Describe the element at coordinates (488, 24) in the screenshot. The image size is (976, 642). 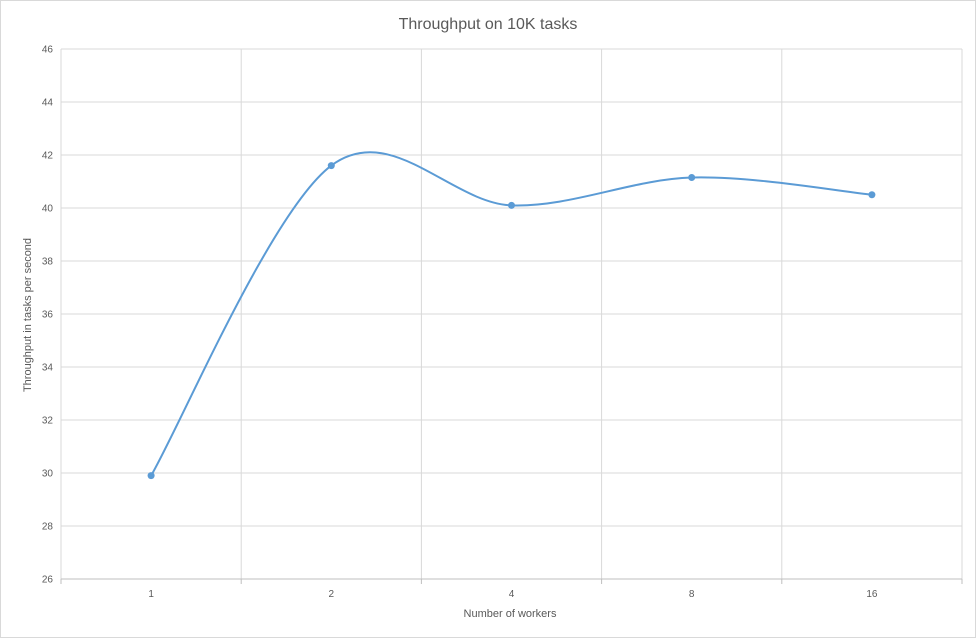
I see `chart-title: Throughput on 10K tasks` at that location.